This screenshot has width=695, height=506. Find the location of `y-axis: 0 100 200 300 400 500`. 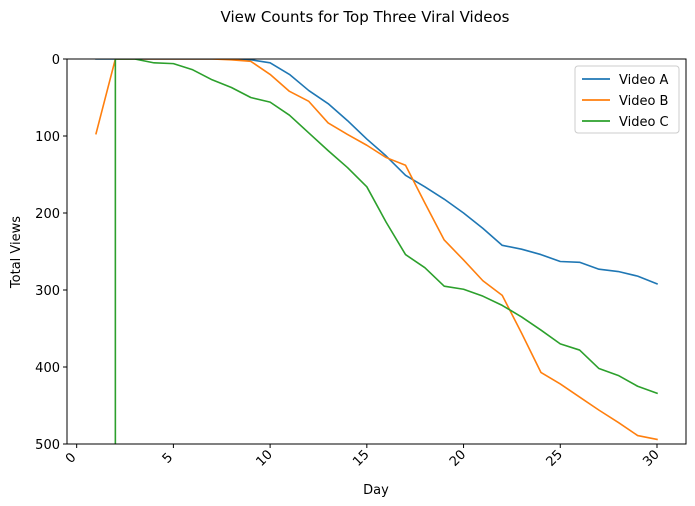

y-axis: 0 100 200 300 400 500 is located at coordinates (51, 253).